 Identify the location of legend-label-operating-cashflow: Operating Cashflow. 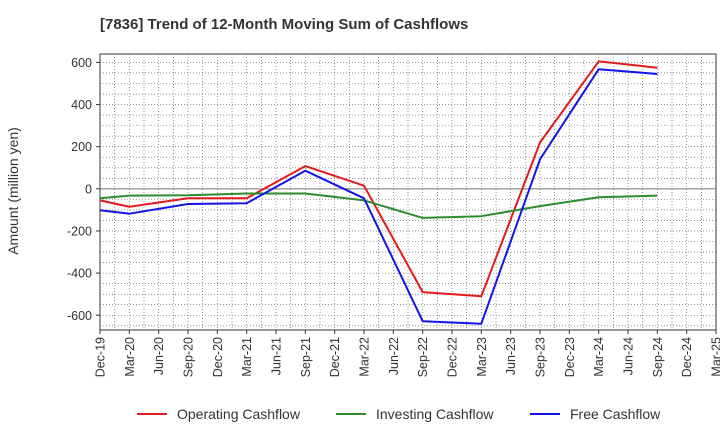
(239, 414).